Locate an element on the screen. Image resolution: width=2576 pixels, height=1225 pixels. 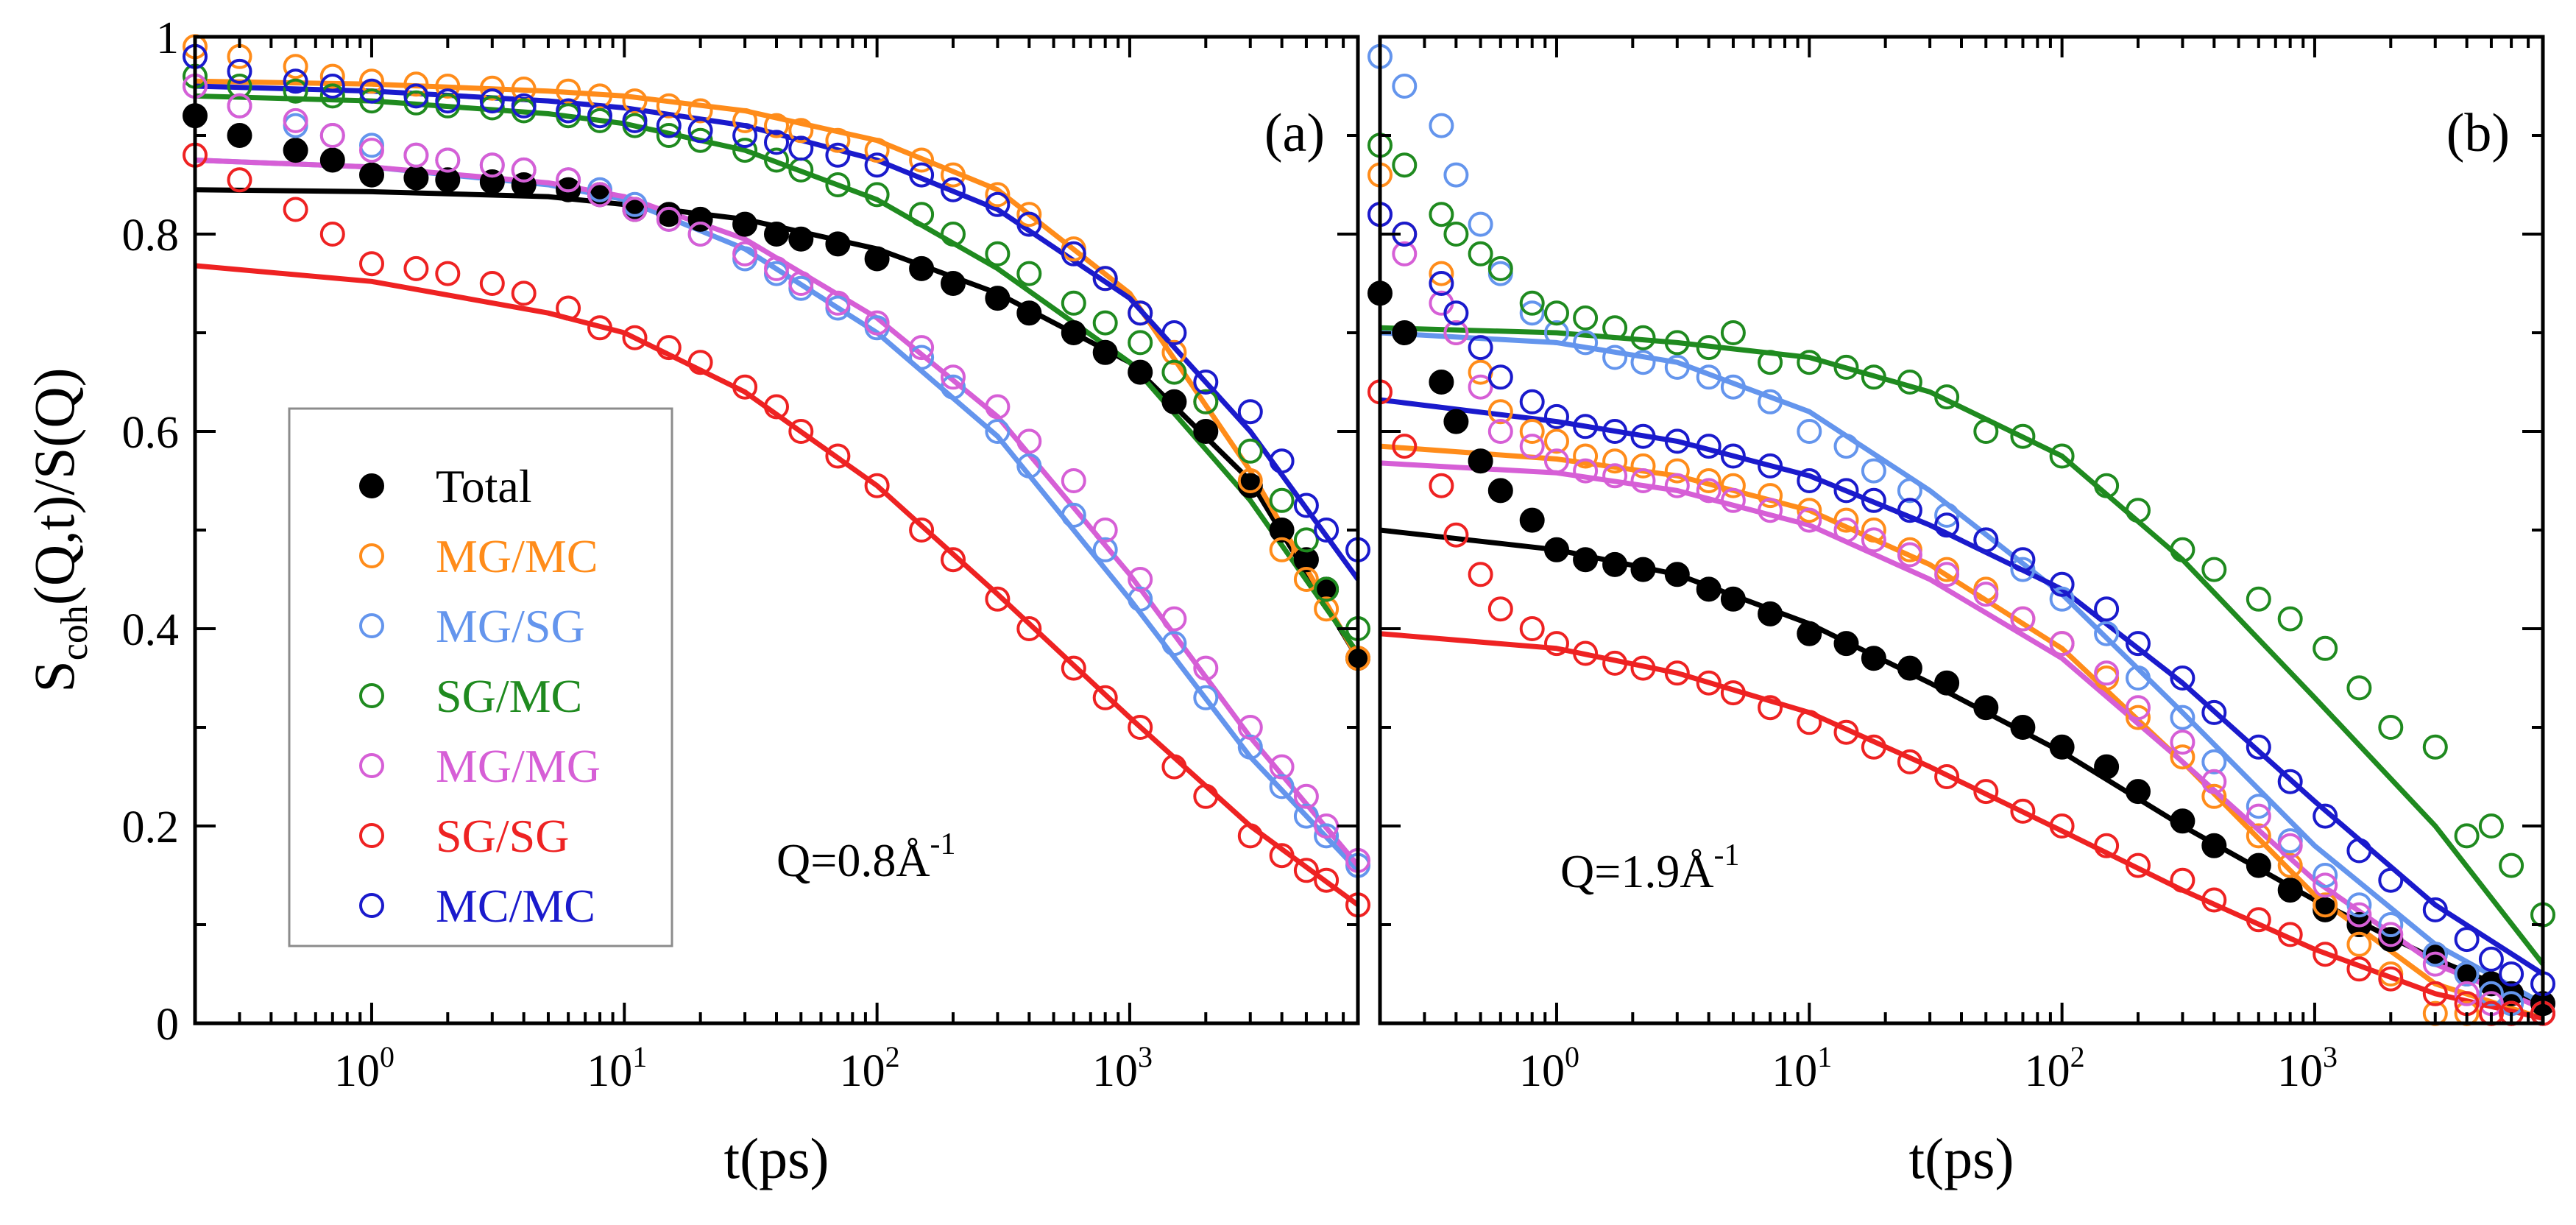
panel-b-x-tick-exp: 1 is located at coordinates (1824, 1056).